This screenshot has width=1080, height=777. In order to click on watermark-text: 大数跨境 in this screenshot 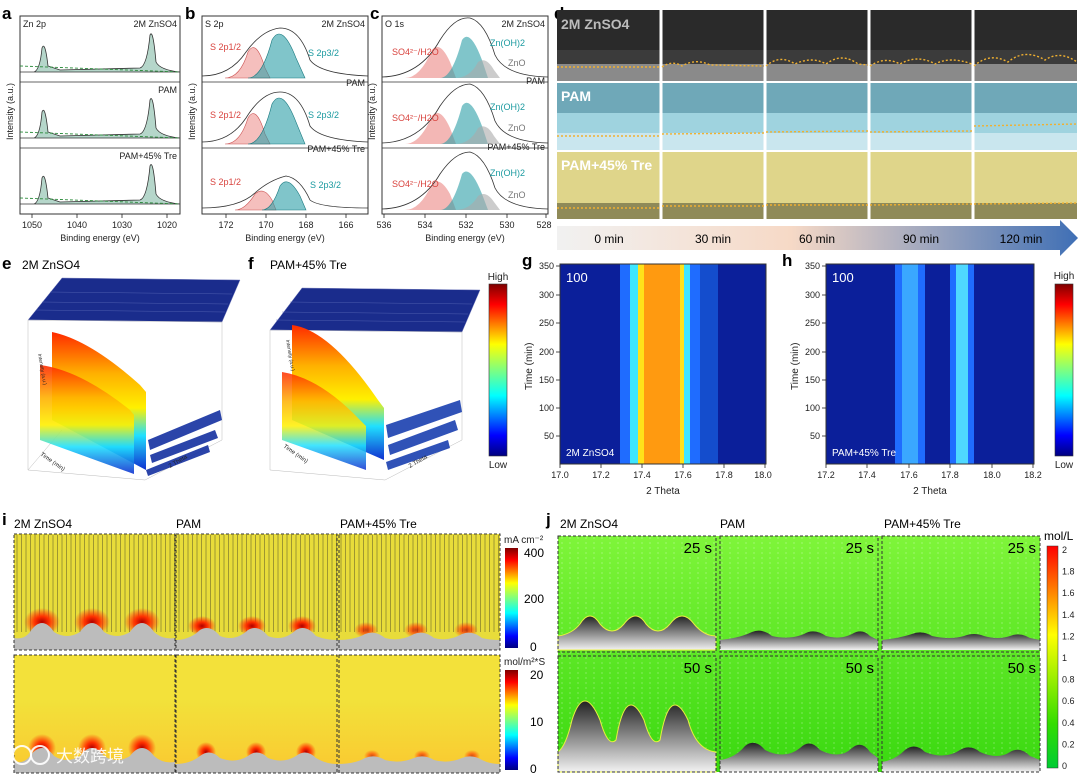, I will do `click(90, 757)`.